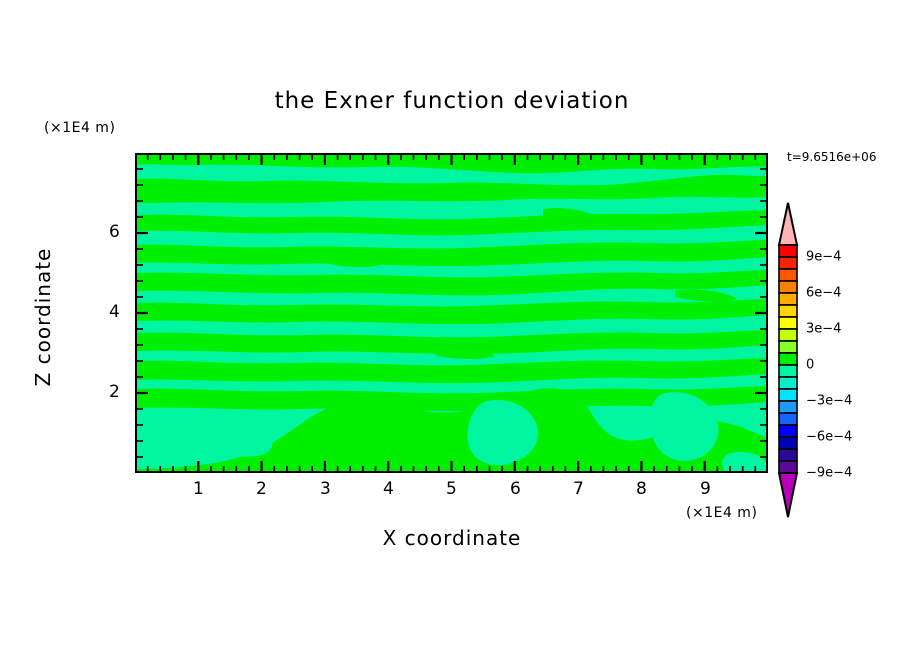  What do you see at coordinates (515, 489) in the screenshot?
I see `x-tick-label: 6` at bounding box center [515, 489].